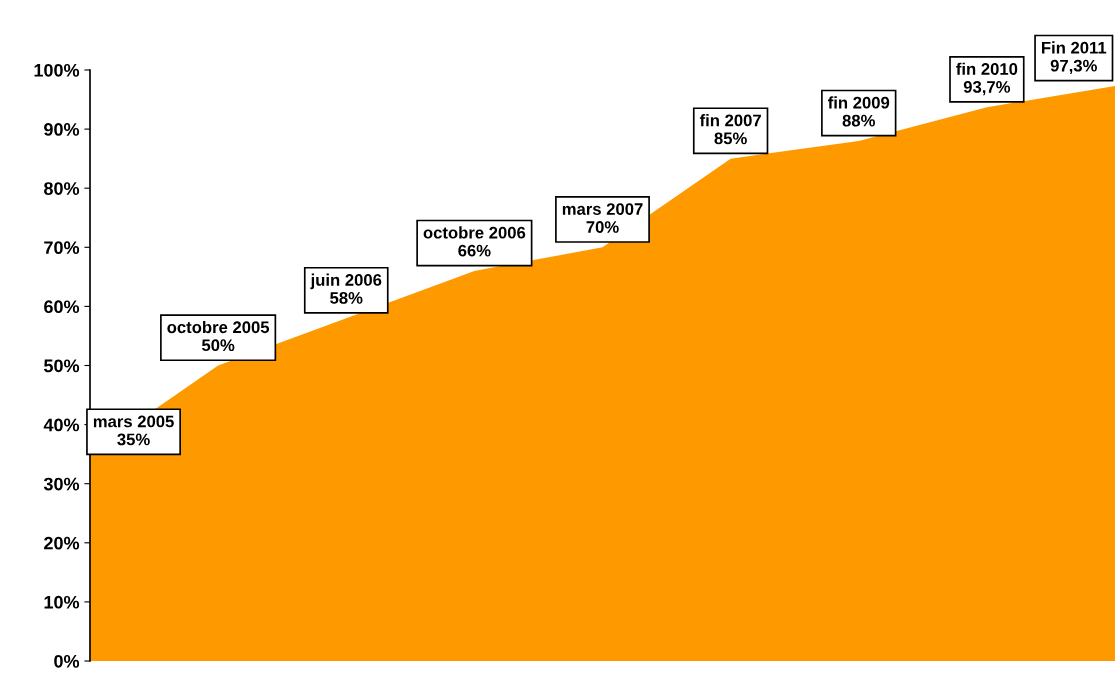 Image resolution: width=1115 pixels, height=681 pixels. I want to click on data-label: 85%, so click(730, 138).